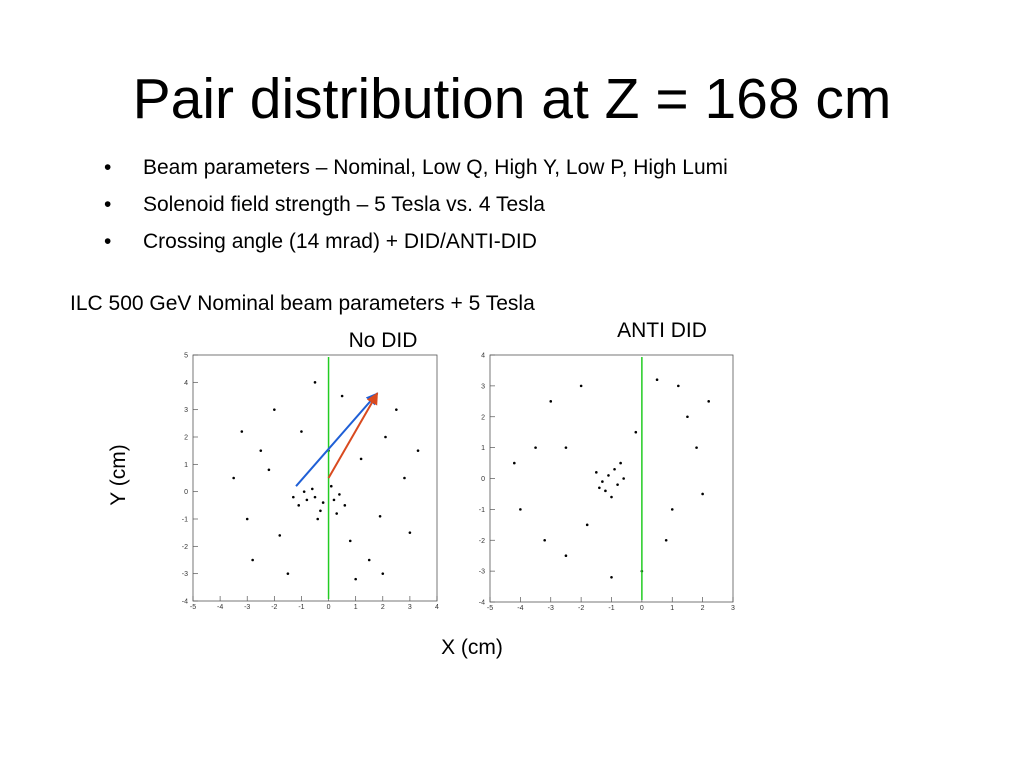  What do you see at coordinates (301, 607) in the screenshot?
I see `x-tick-label: -1` at bounding box center [301, 607].